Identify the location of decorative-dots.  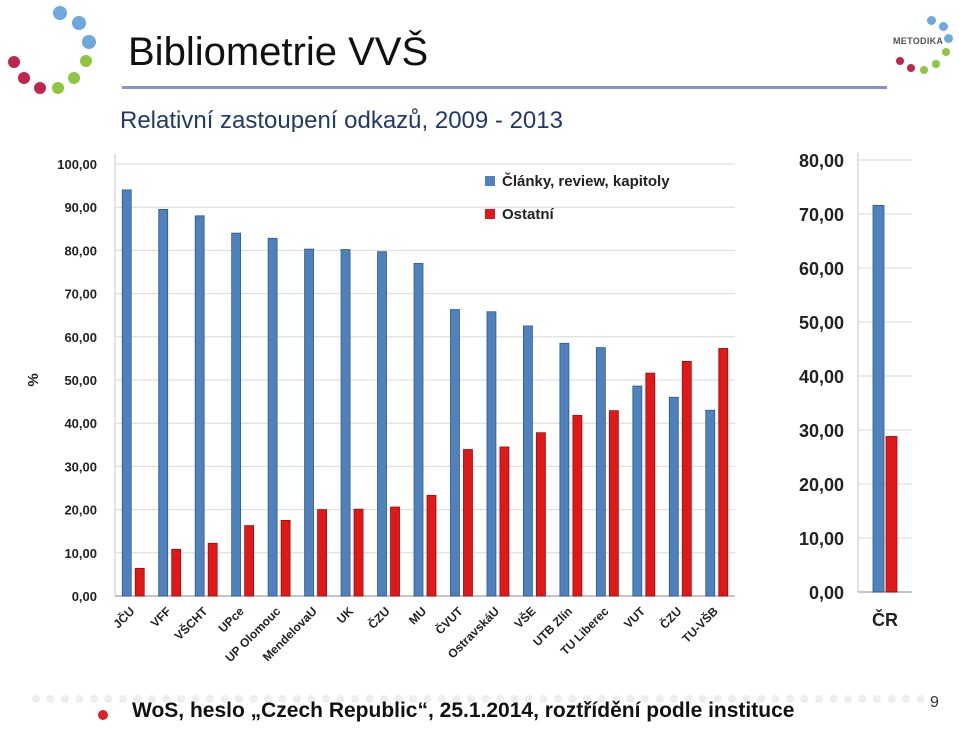
(478, 699).